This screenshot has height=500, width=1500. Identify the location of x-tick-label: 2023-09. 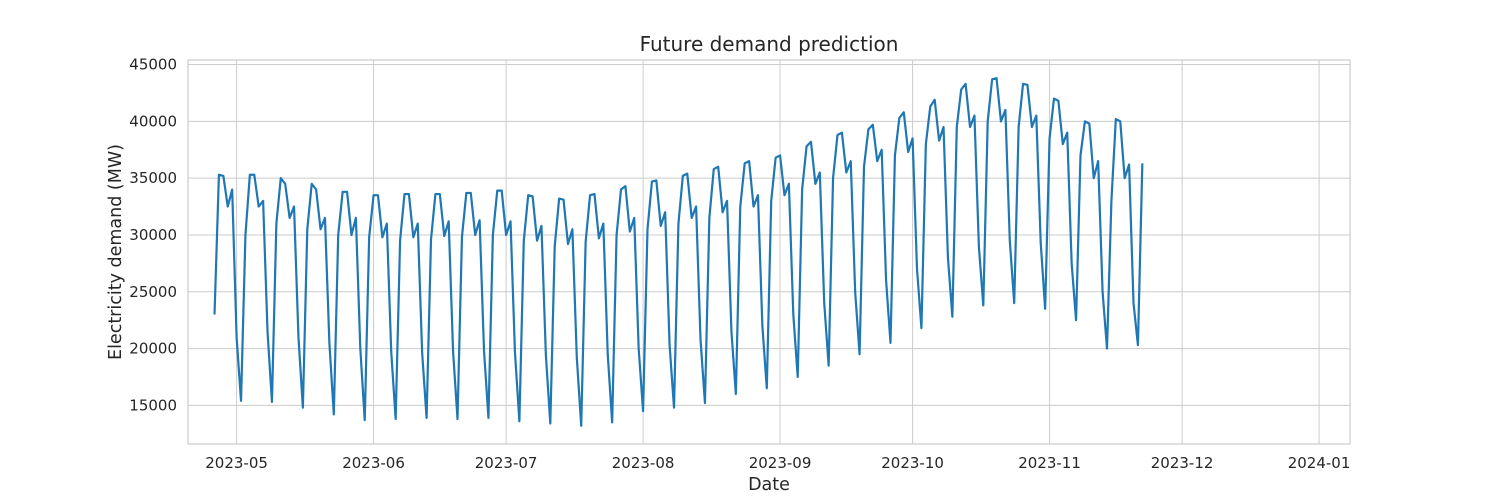
(780, 463).